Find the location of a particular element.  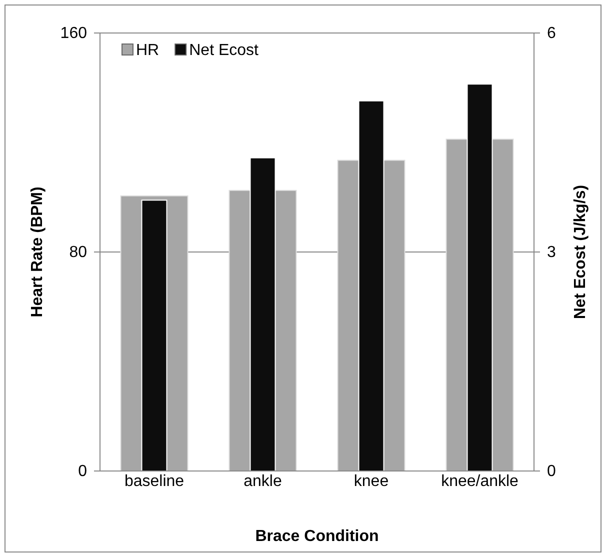

x-tick-label: knee/ankle is located at coordinates (480, 481).